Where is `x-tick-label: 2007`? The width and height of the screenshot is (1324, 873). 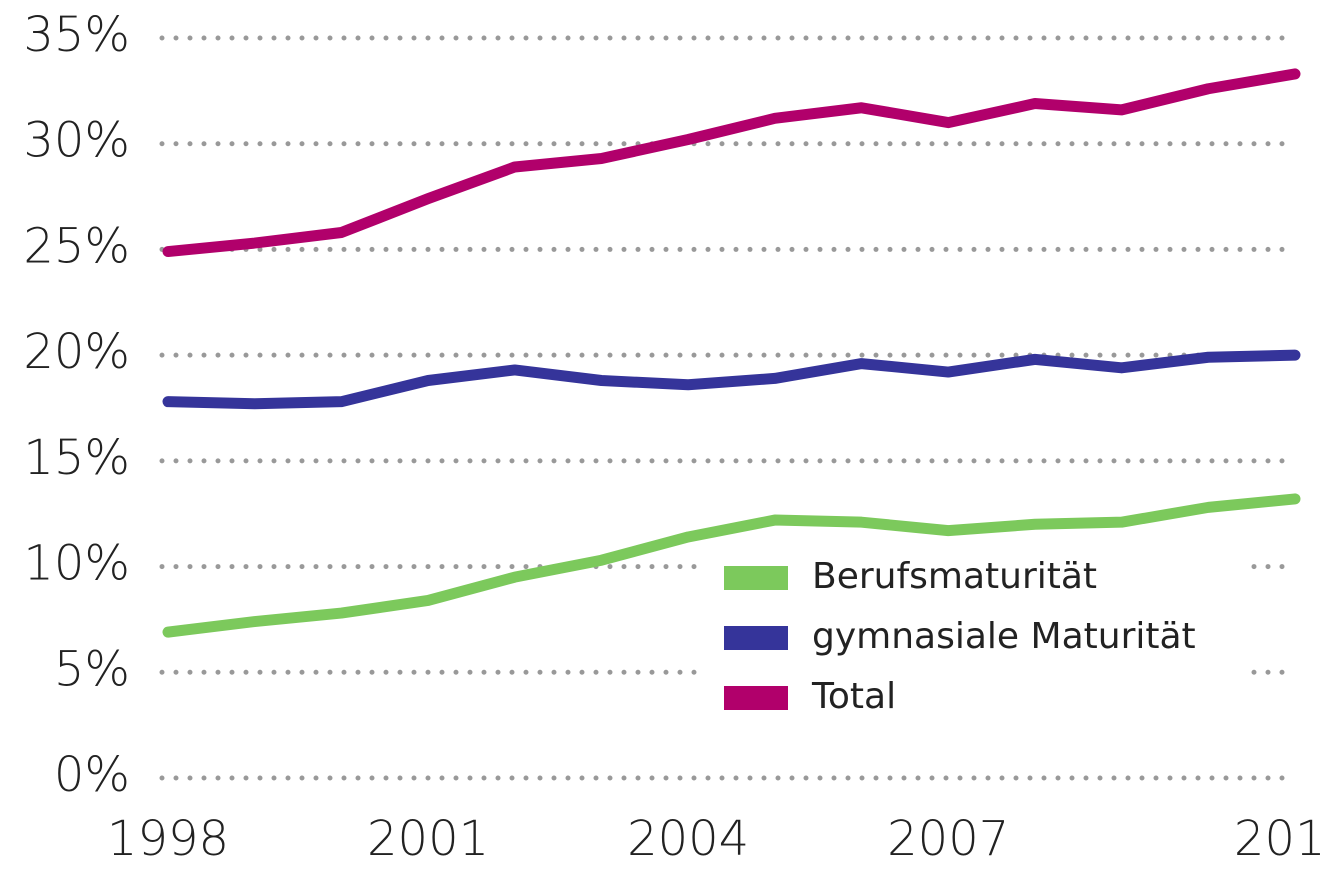 x-tick-label: 2007 is located at coordinates (948, 839).